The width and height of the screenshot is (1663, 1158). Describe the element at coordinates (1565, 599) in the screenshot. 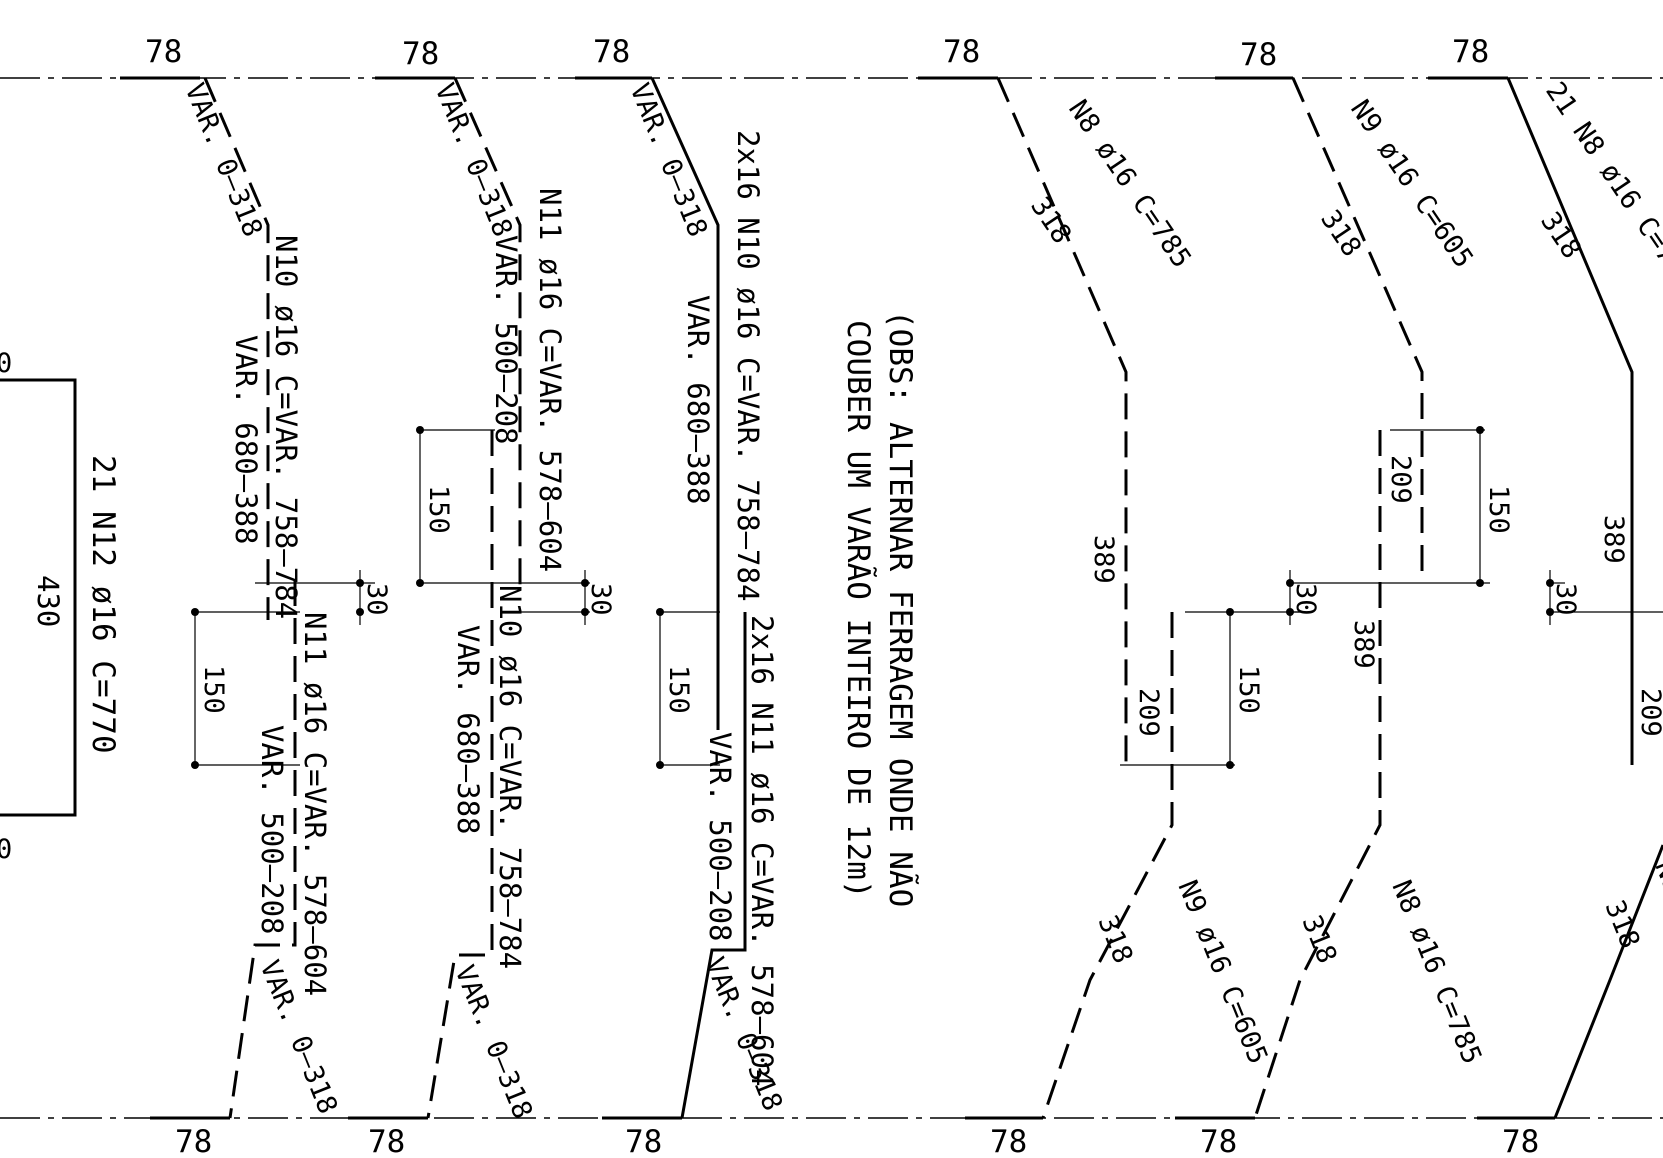

I see `f-gap: 30` at that location.